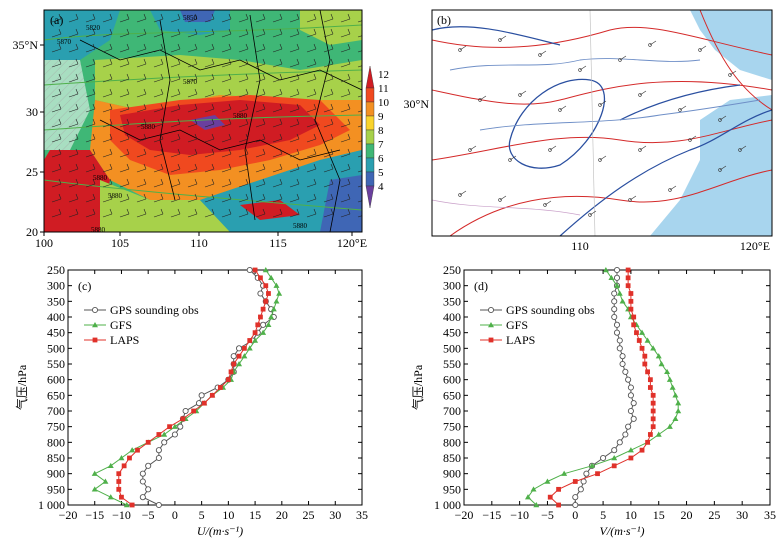 This screenshot has height=549, width=784. Describe the element at coordinates (370, 165) in the screenshot. I see `colorbar-segment` at that location.